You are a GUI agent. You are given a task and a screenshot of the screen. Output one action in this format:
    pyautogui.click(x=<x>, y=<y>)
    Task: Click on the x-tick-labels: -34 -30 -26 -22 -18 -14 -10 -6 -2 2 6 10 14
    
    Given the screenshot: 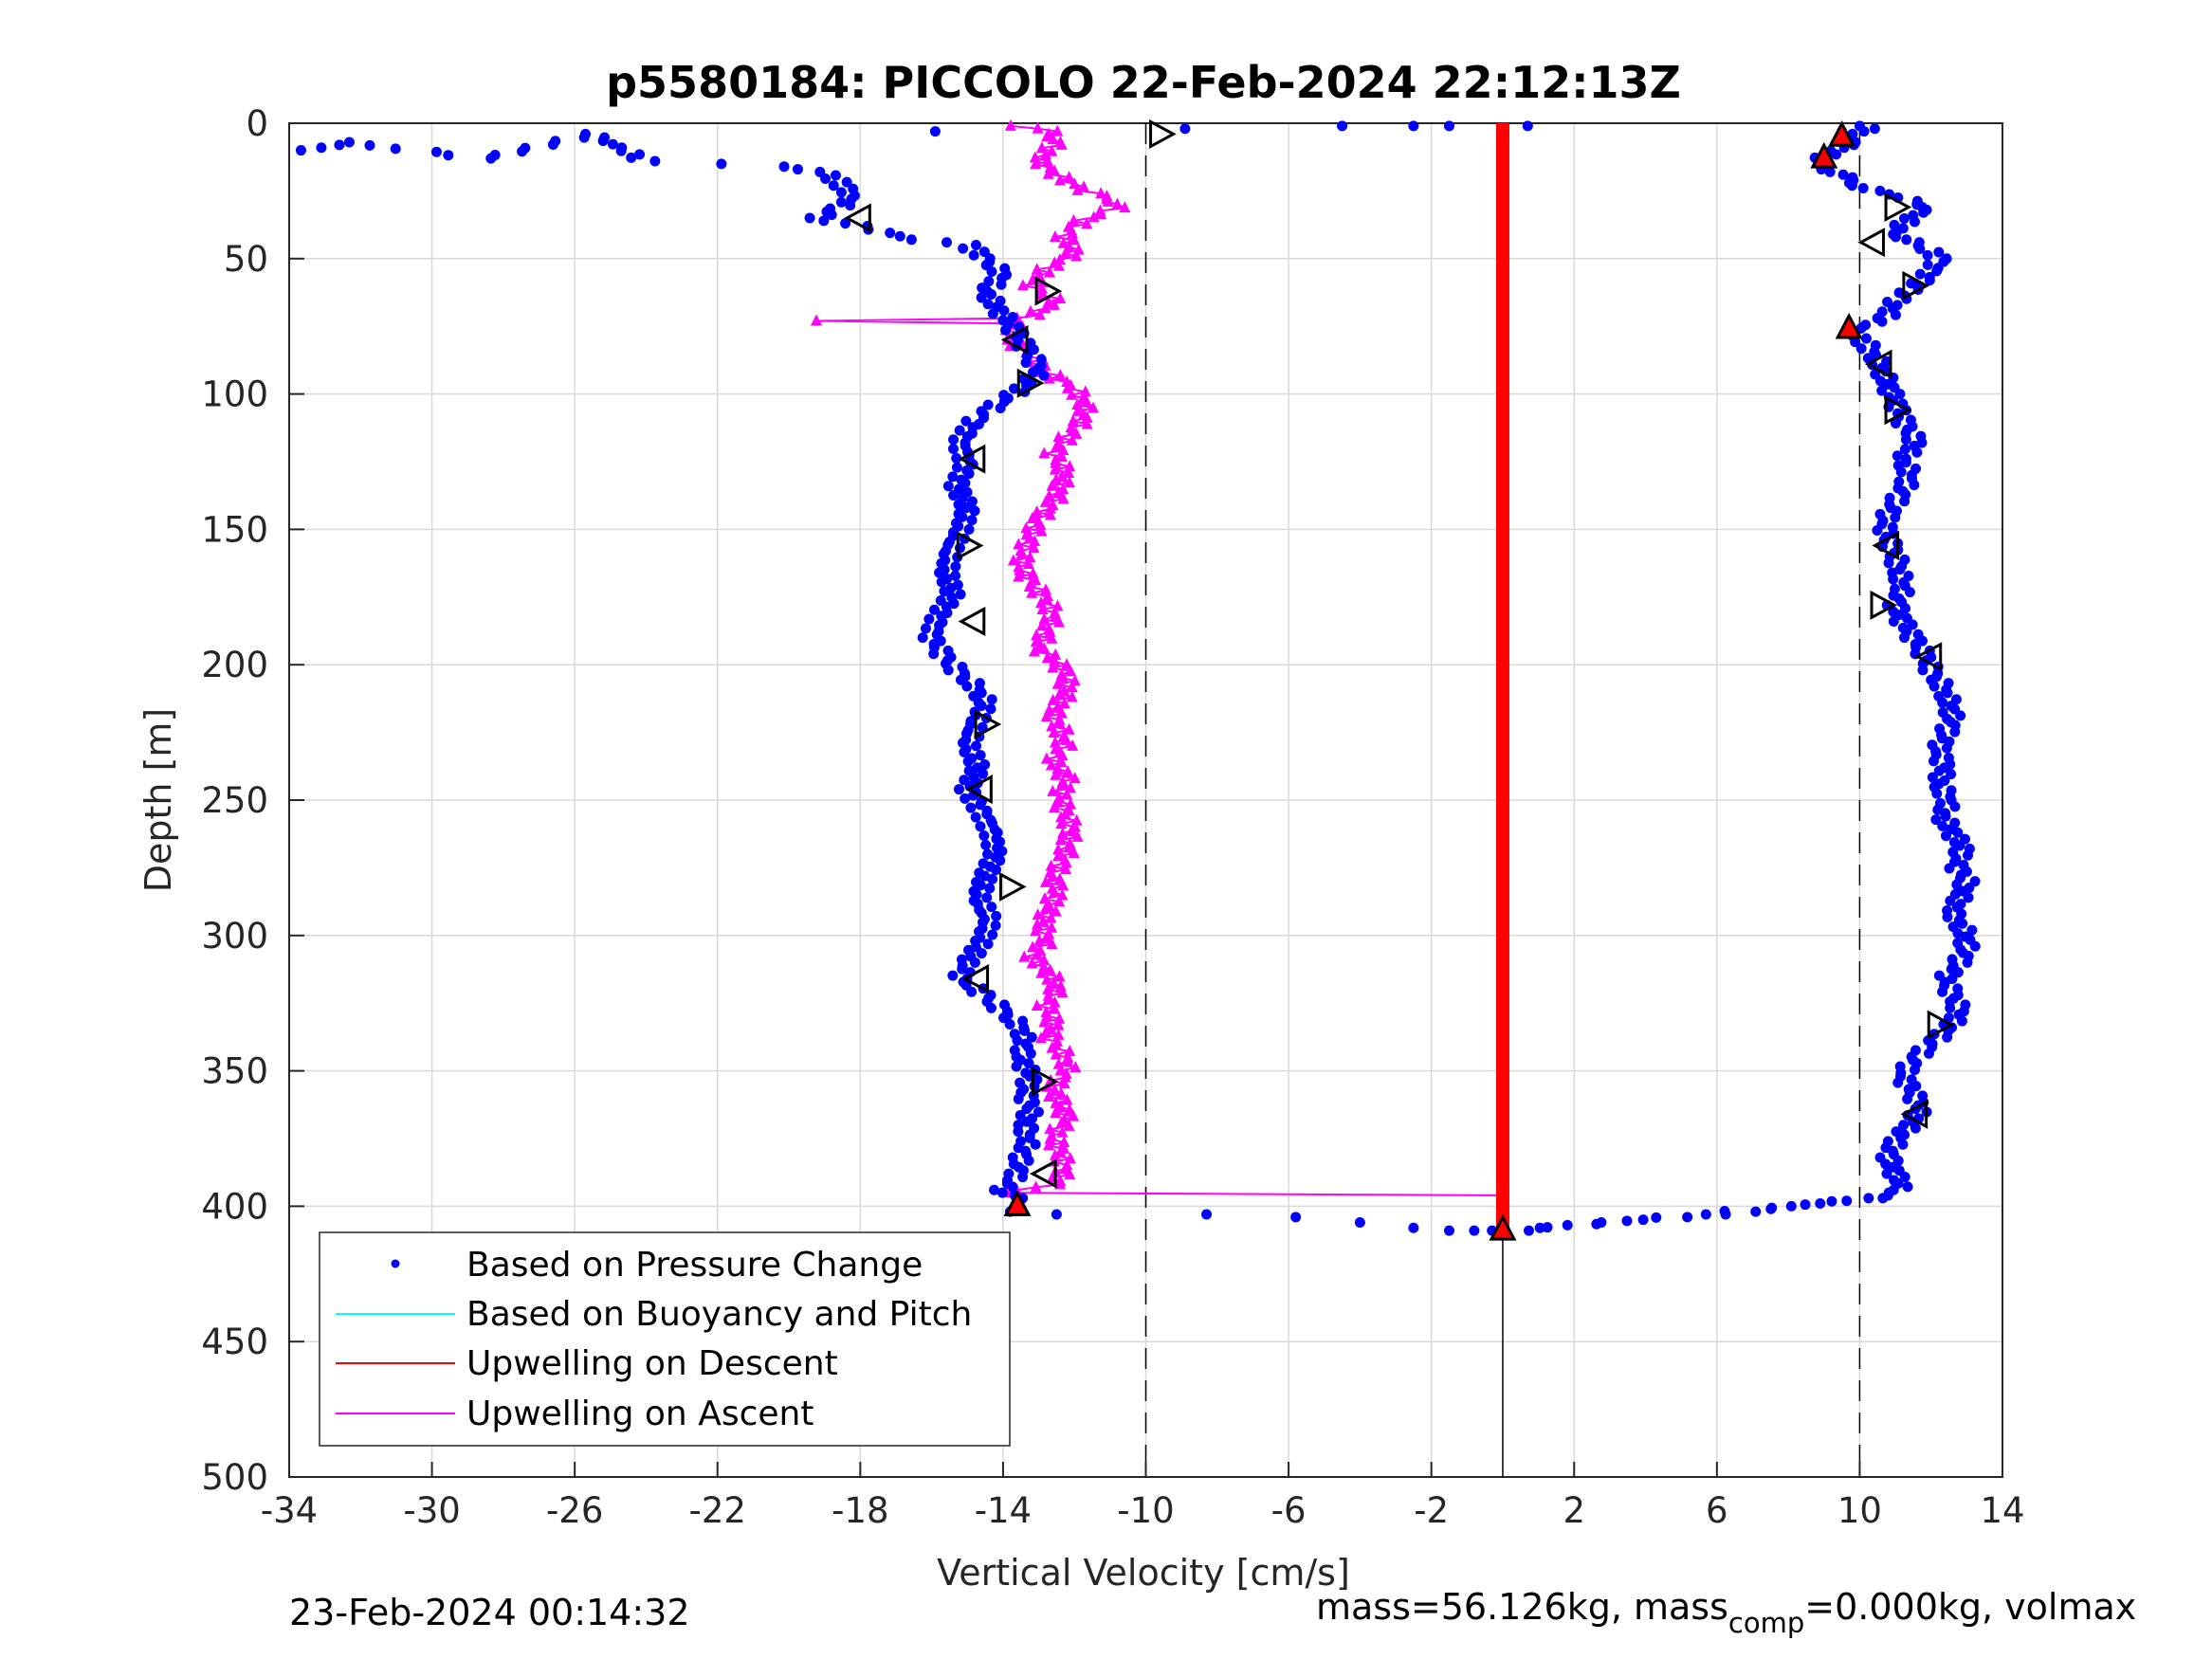 What is the action you would take?
    pyautogui.click(x=1143, y=1496)
    